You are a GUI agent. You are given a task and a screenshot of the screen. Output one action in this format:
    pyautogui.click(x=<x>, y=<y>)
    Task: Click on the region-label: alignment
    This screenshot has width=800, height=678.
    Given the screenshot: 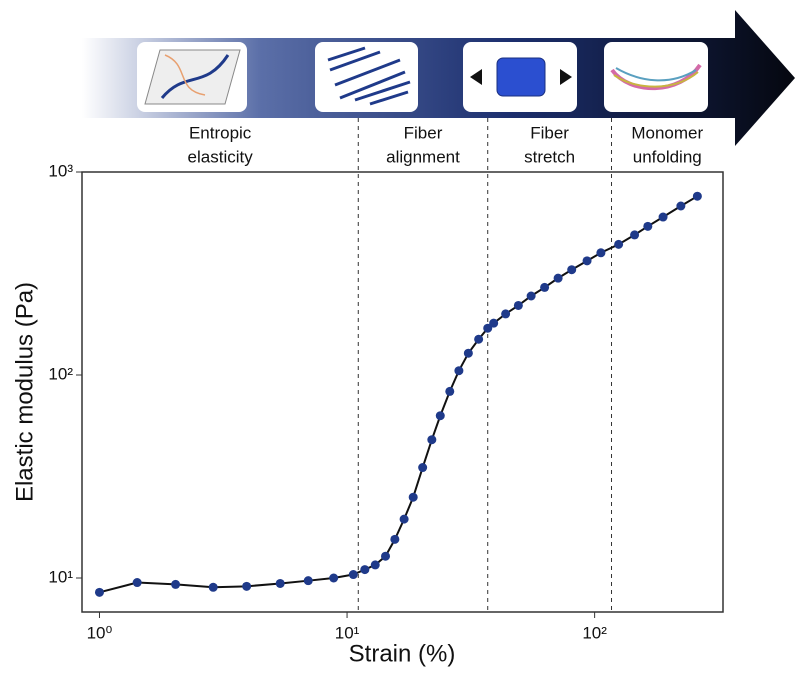 What is the action you would take?
    pyautogui.click(x=423, y=156)
    